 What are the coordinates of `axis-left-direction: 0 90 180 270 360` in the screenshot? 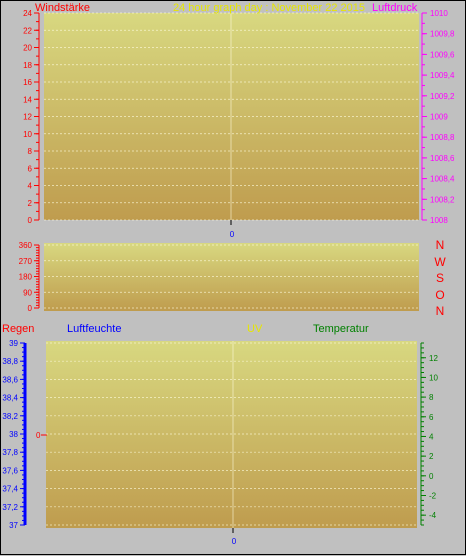 It's located at (29, 277).